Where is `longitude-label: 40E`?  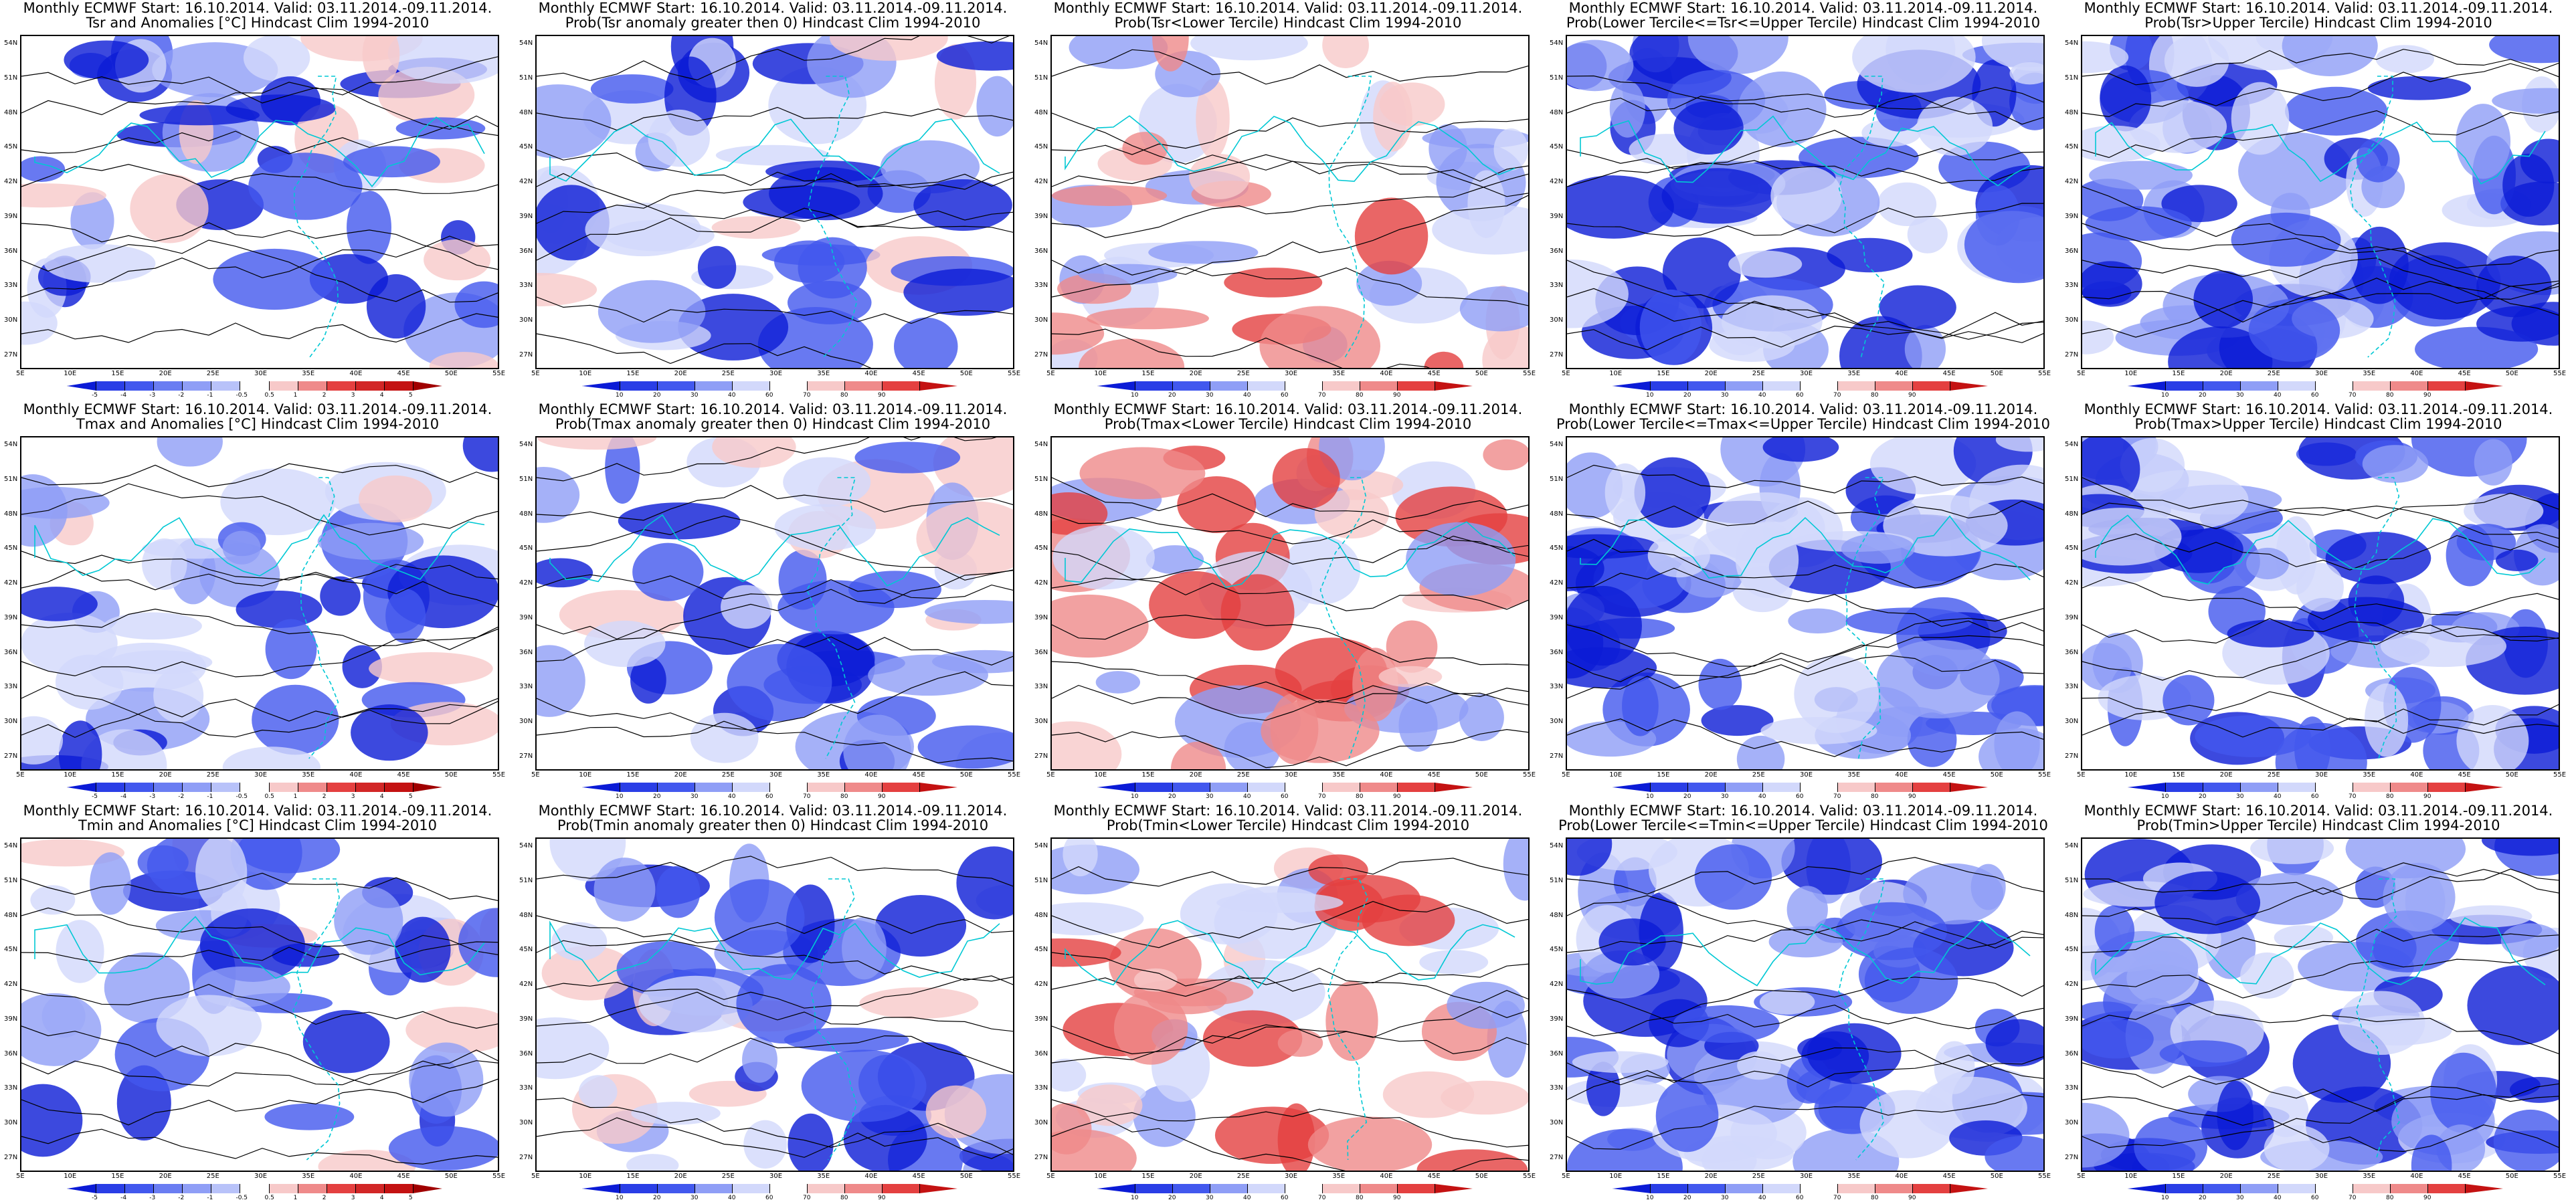
longitude-label: 40E is located at coordinates (356, 775).